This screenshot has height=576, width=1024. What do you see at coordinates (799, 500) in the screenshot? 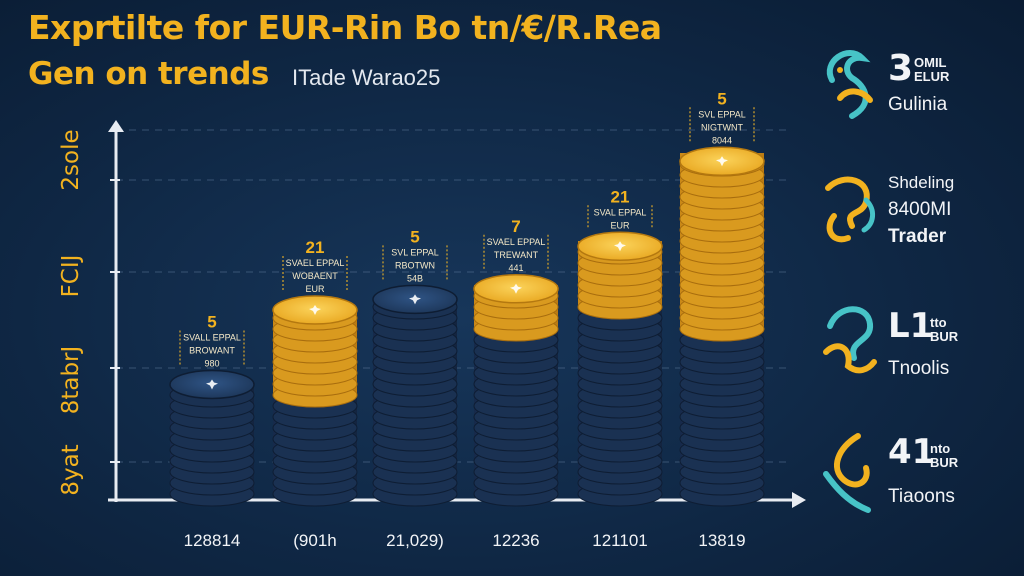
I see `x-axis-arrow` at bounding box center [799, 500].